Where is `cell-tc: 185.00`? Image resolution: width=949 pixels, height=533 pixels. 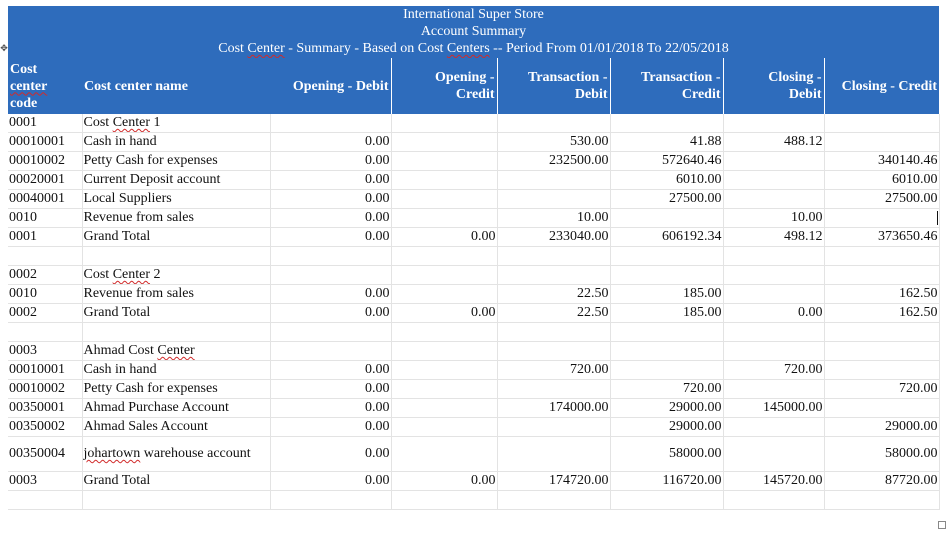
cell-tc: 185.00 is located at coordinates (667, 313).